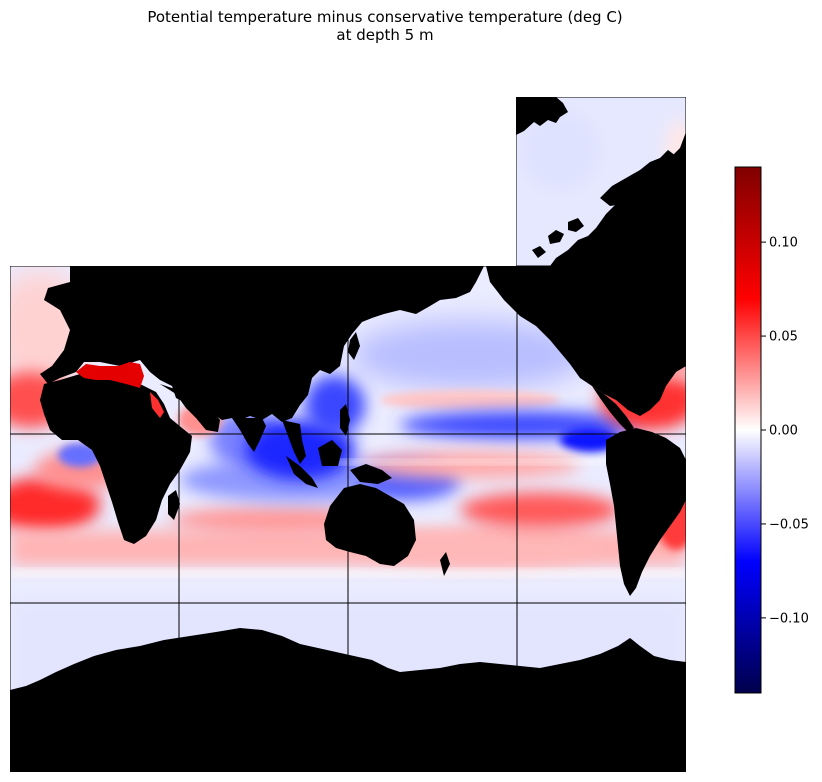 The width and height of the screenshot is (822, 782). What do you see at coordinates (613, 409) in the screenshot?
I see `land-central-america` at bounding box center [613, 409].